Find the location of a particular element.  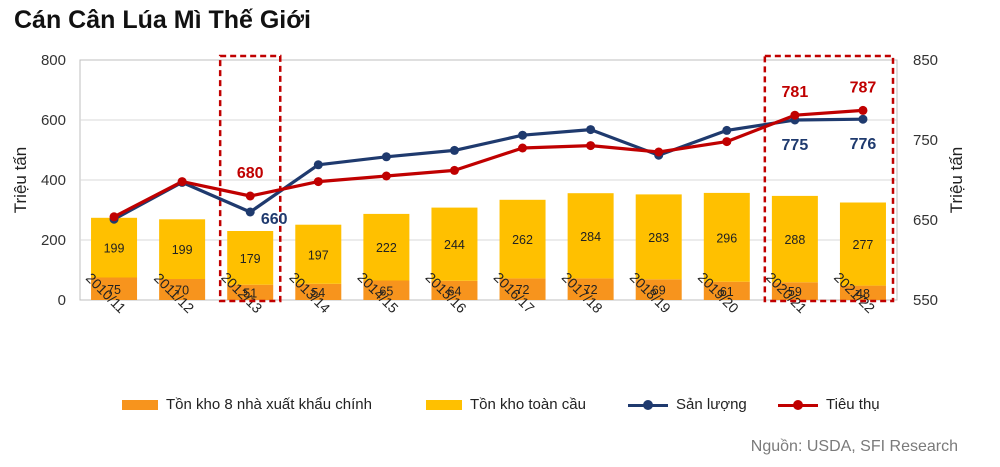

bar-label-exporters: 48 is located at coordinates (863, 294).